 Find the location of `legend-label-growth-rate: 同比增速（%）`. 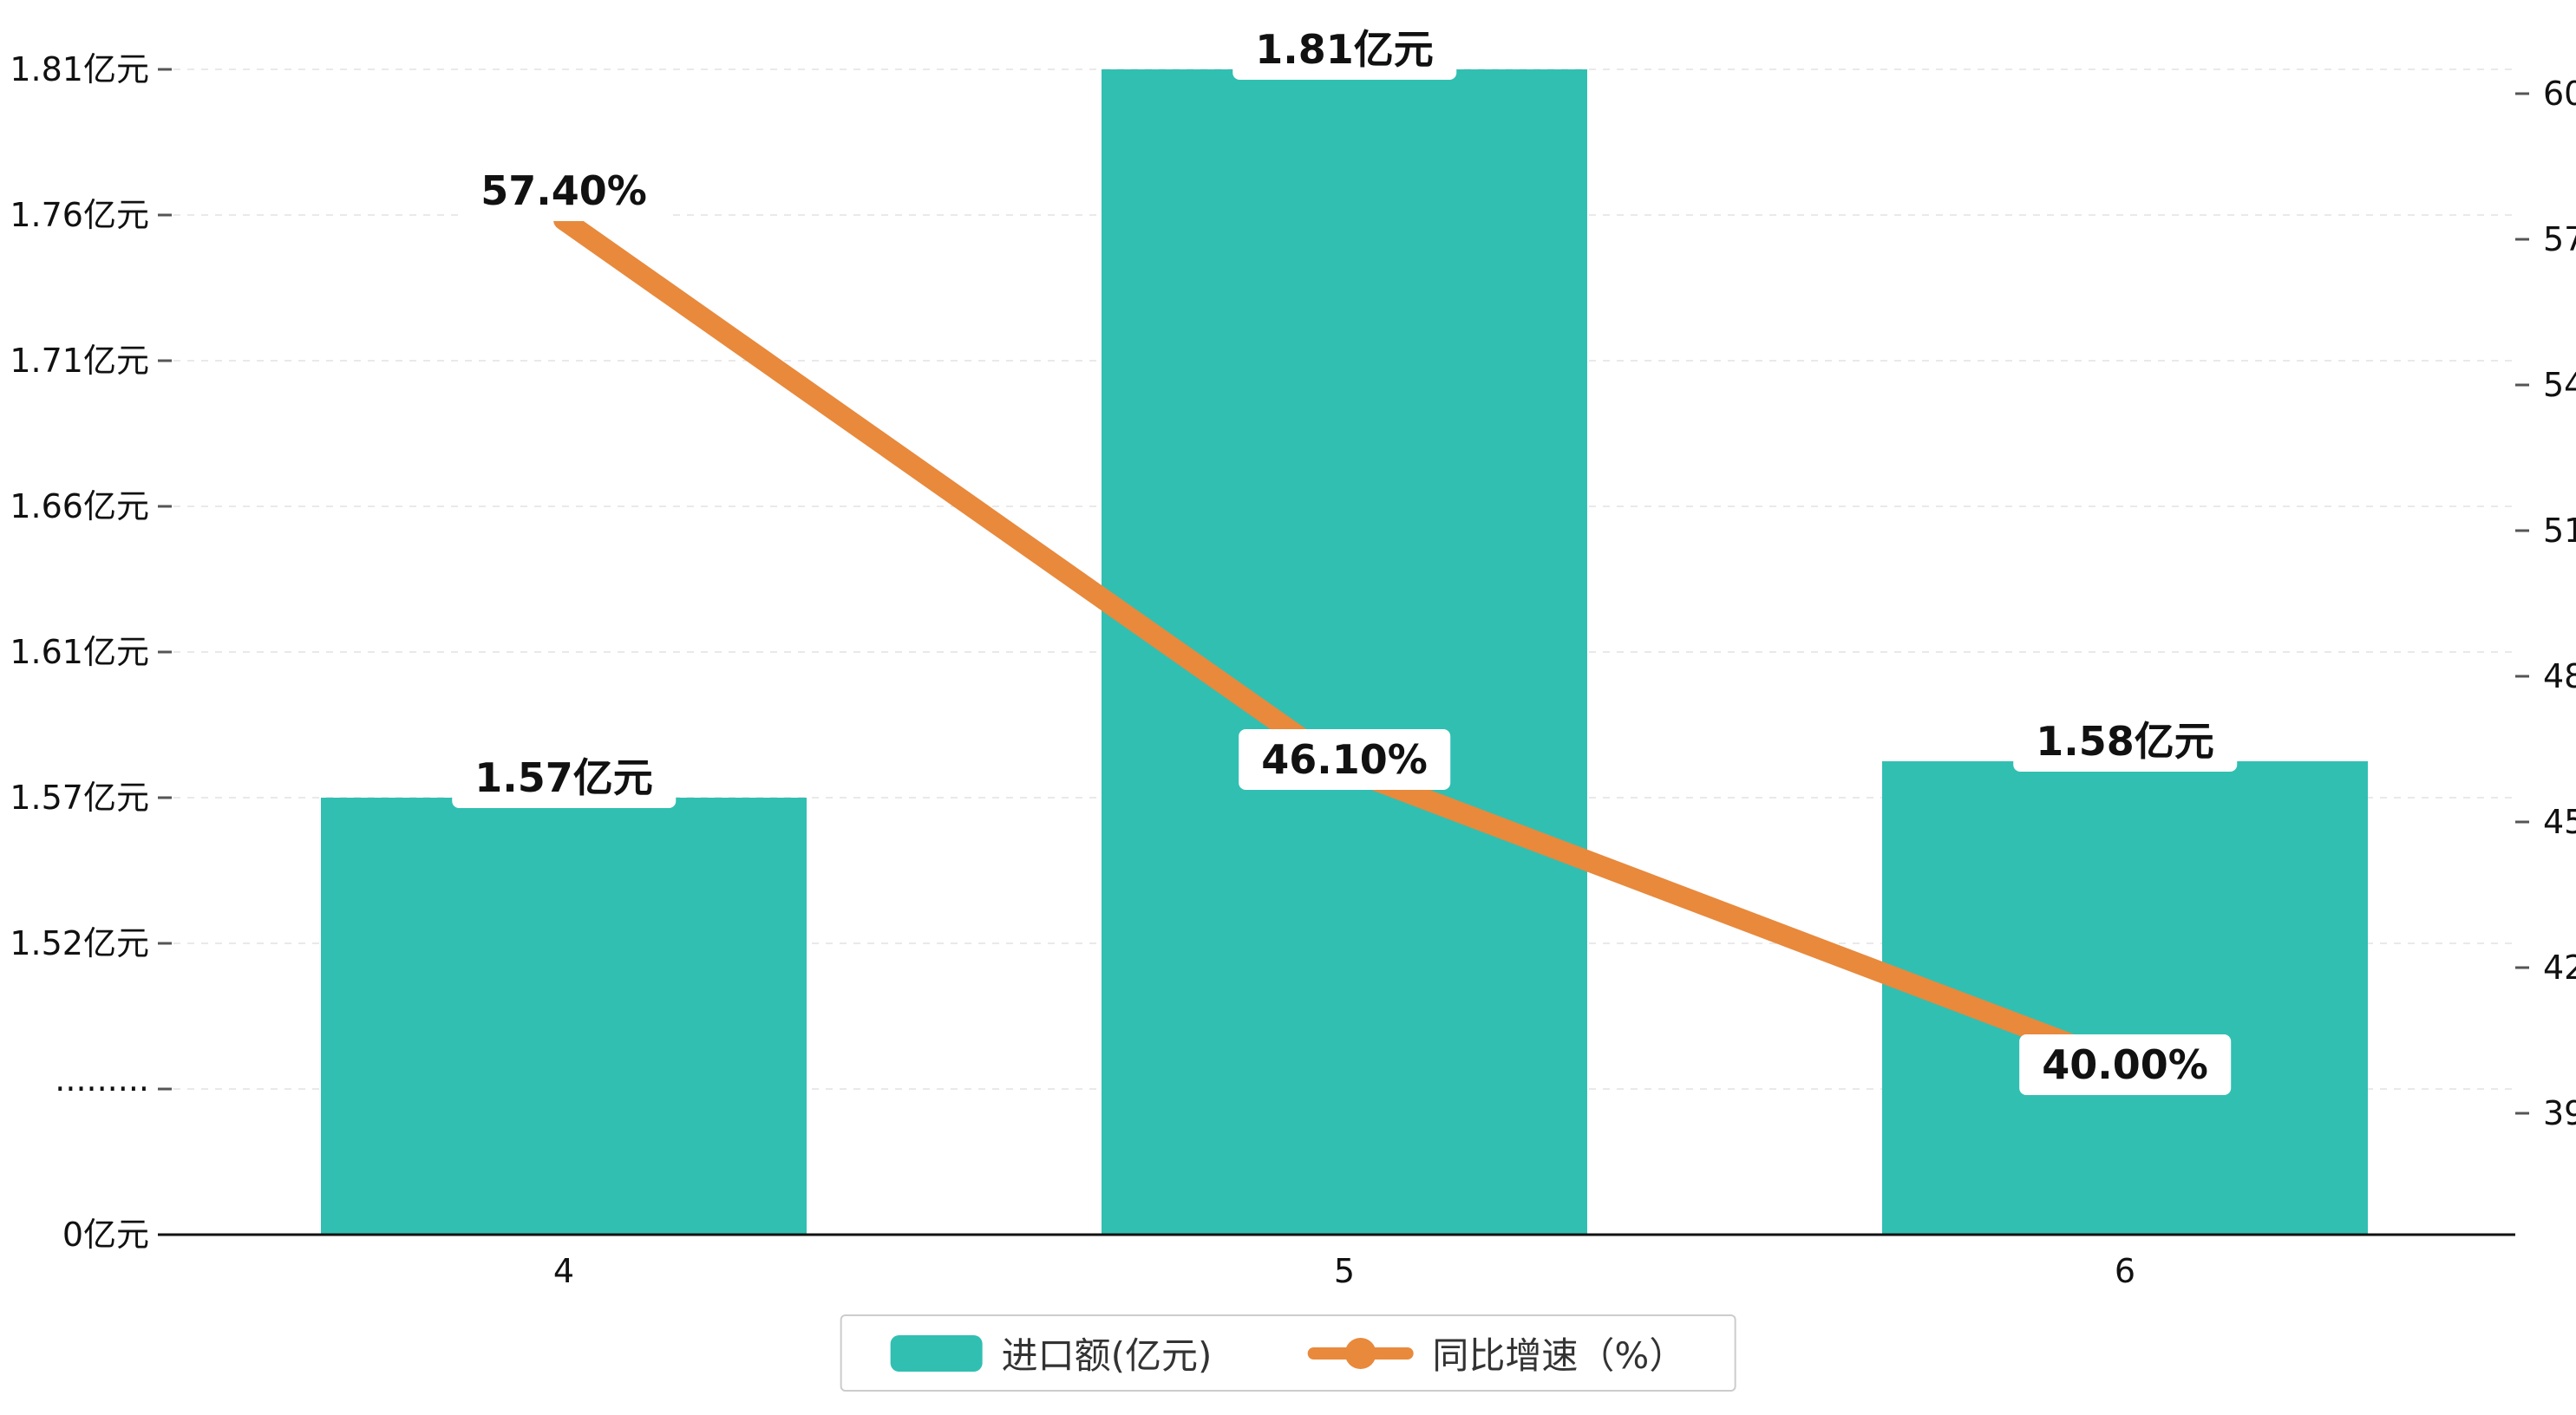

legend-label-growth-rate: 同比增速（%） is located at coordinates (1559, 1355).